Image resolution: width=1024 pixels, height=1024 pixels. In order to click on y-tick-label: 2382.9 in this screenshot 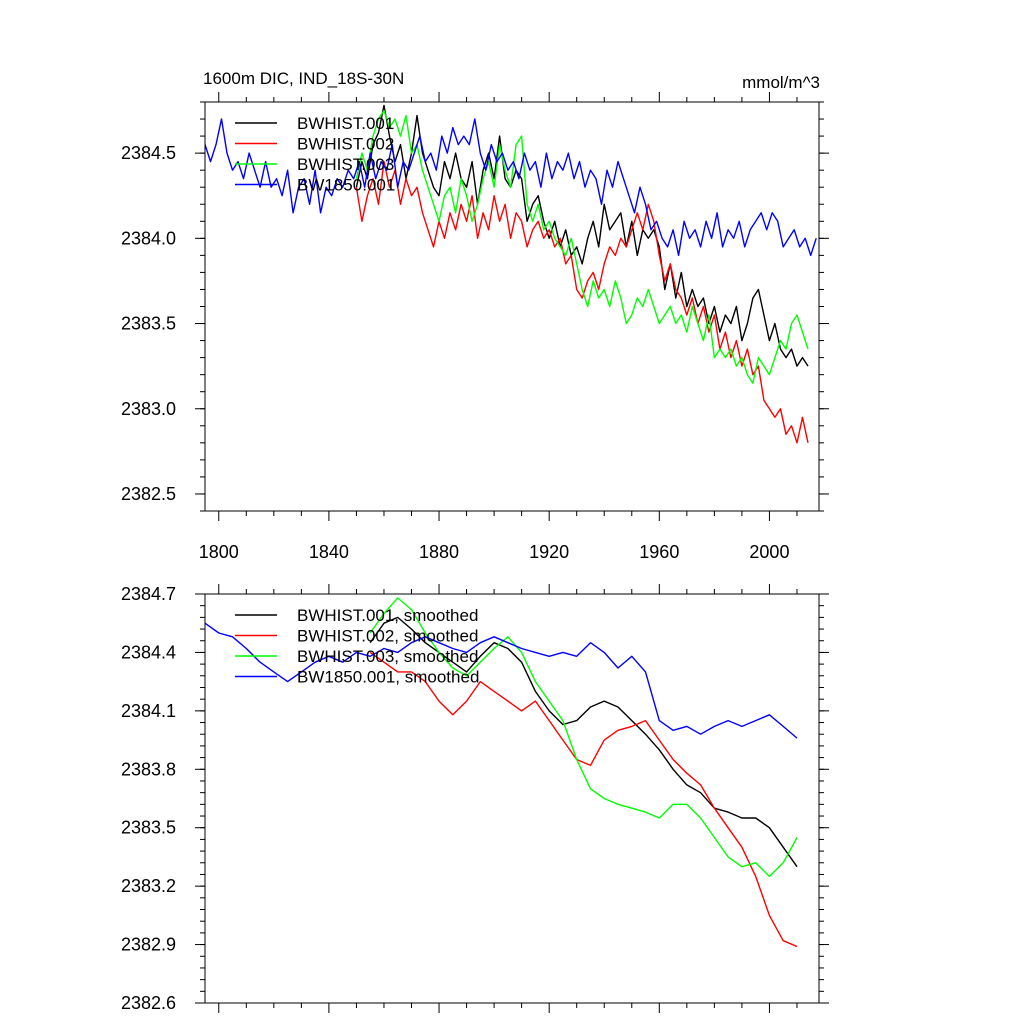, I will do `click(148, 945)`.